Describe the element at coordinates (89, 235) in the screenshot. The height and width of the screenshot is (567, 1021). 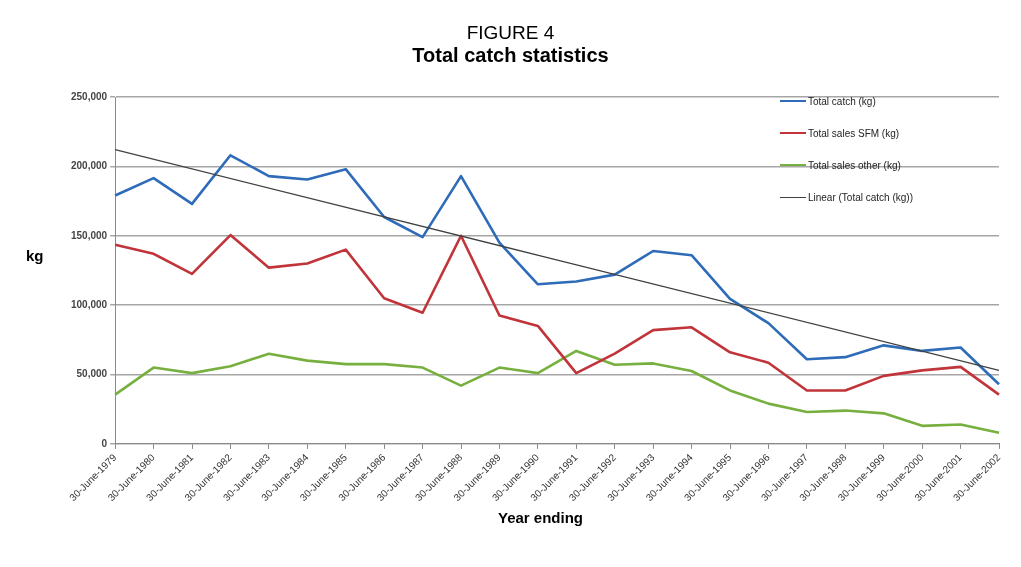
I see `y-tick-label: 150,000` at that location.